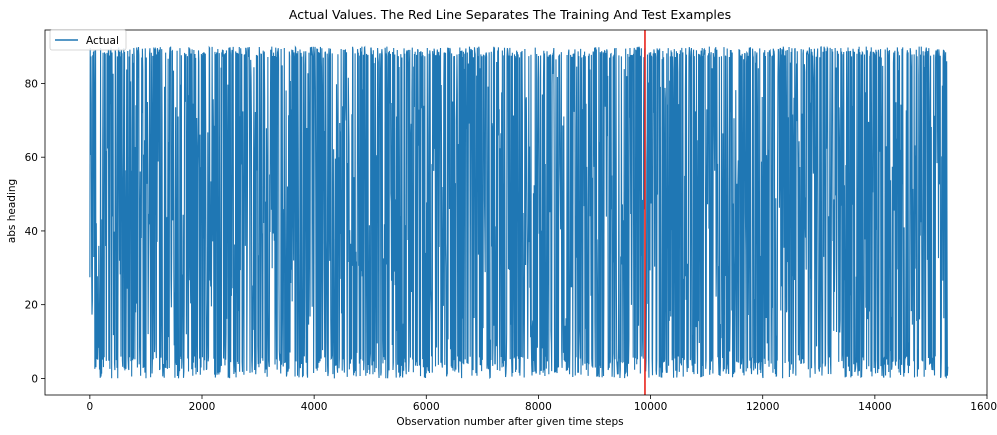 The width and height of the screenshot is (997, 435). I want to click on x-tick-label: 4000, so click(314, 407).